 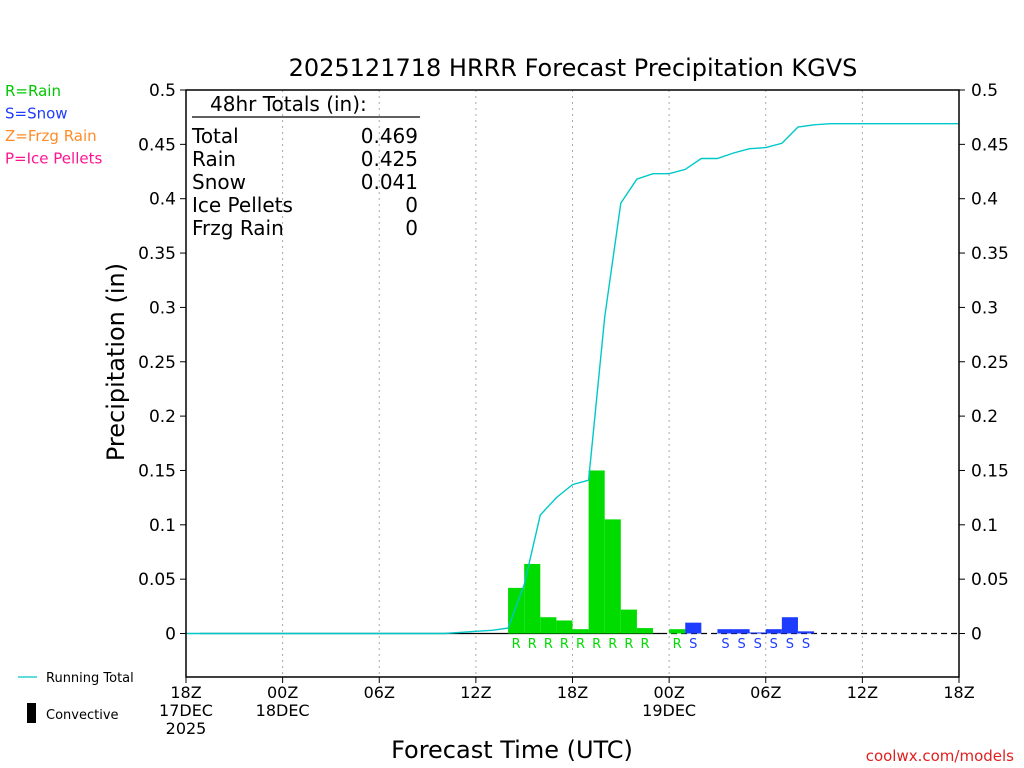 What do you see at coordinates (162, 200) in the screenshot?
I see `y-tick-label: 0.4` at bounding box center [162, 200].